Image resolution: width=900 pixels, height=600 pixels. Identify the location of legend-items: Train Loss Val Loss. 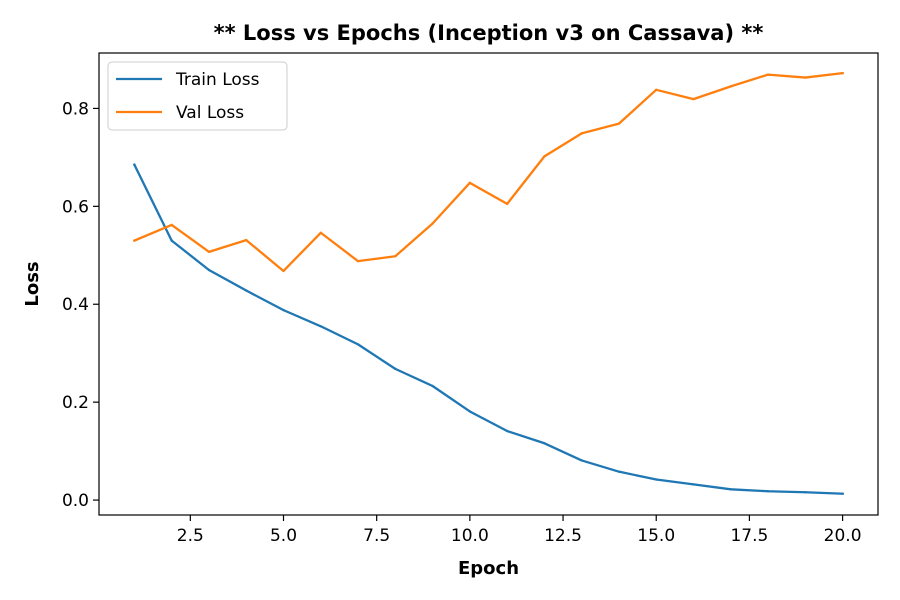
(188, 96).